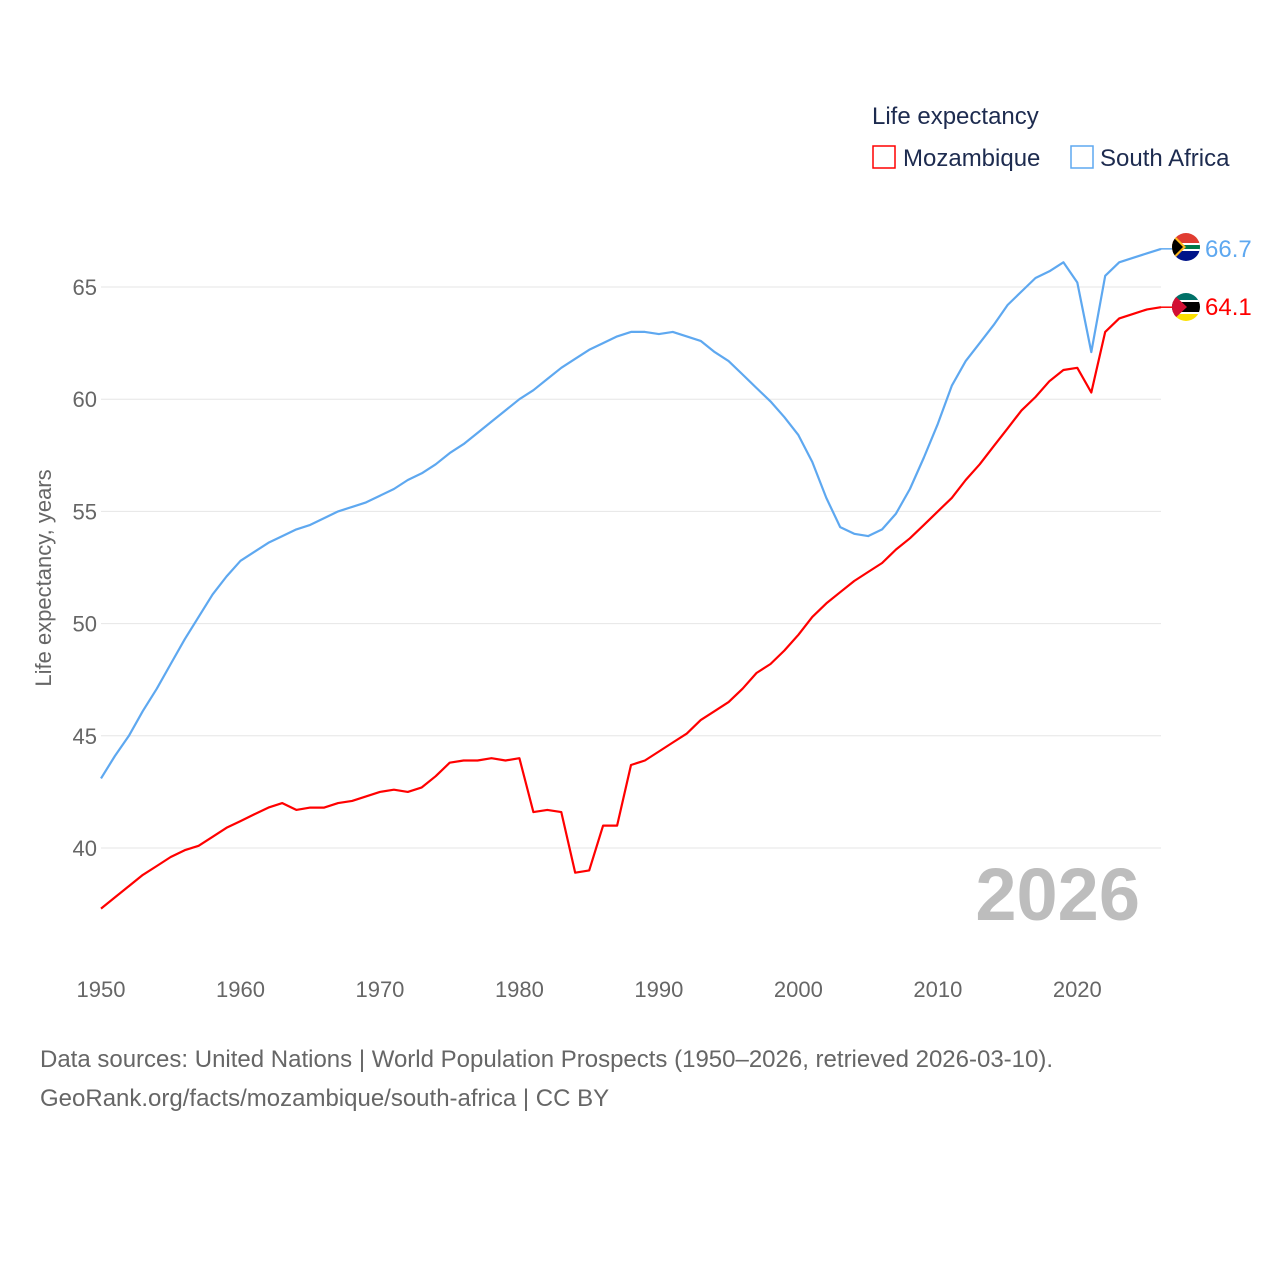  Describe the element at coordinates (589, 989) in the screenshot. I see `x-axis-ticks: 1950 1960 1970 1980 1990 2000 2010 2020` at that location.